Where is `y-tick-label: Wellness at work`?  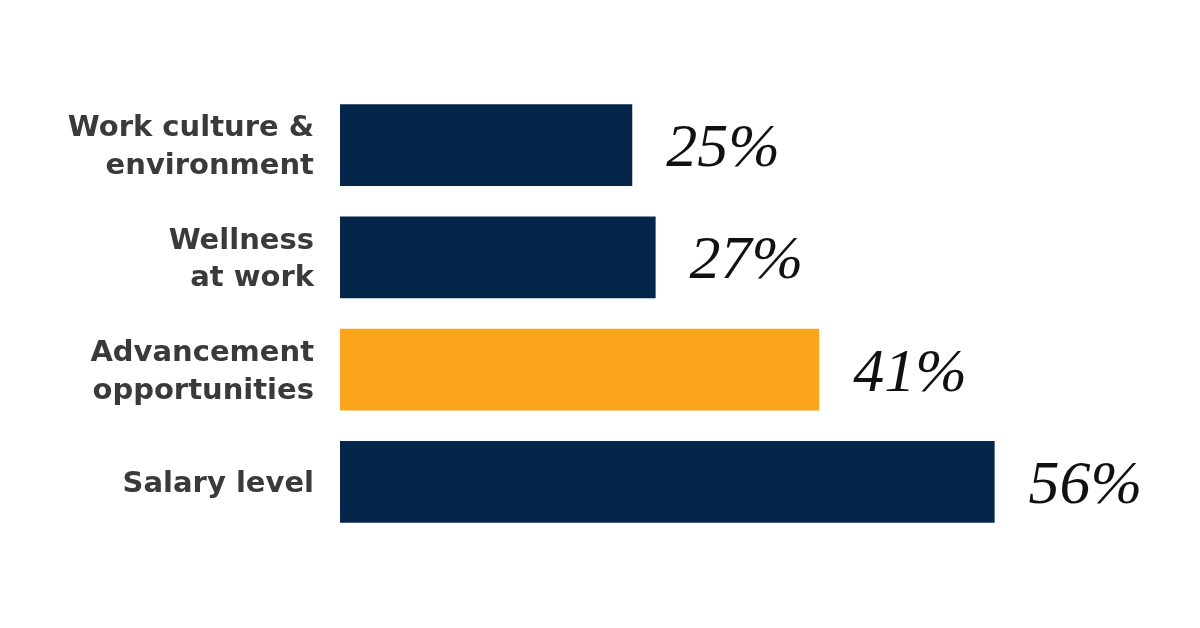 y-tick-label: Wellness at work is located at coordinates (241, 257).